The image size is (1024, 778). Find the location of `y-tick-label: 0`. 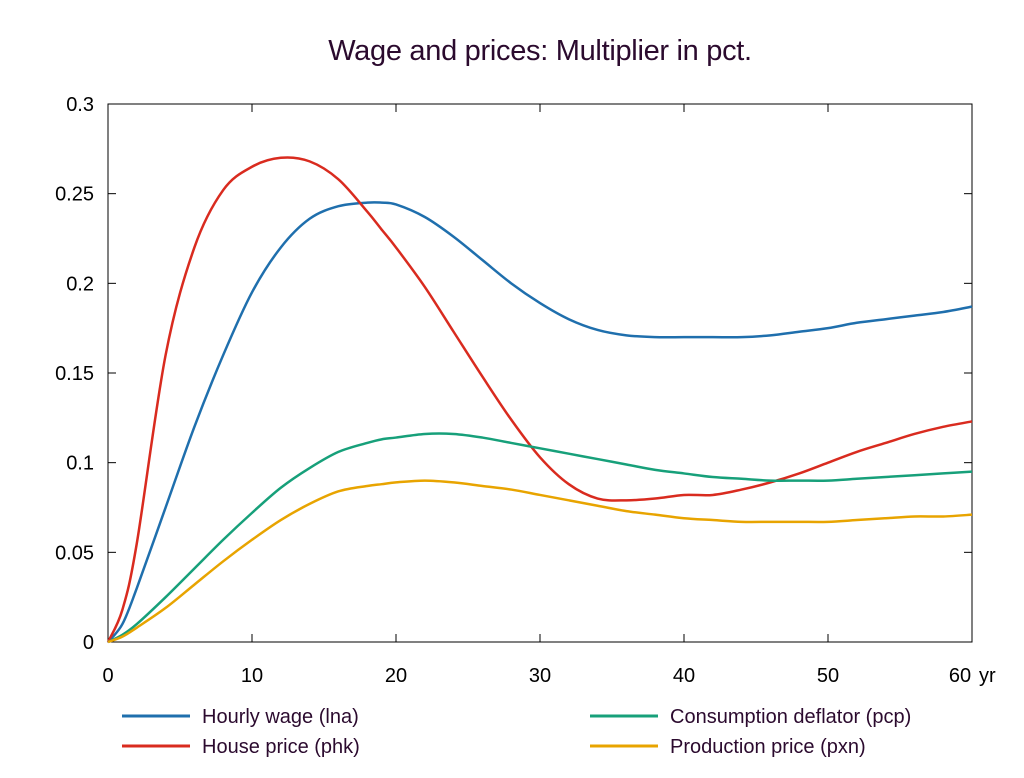

y-tick-label: 0 is located at coordinates (88, 643).